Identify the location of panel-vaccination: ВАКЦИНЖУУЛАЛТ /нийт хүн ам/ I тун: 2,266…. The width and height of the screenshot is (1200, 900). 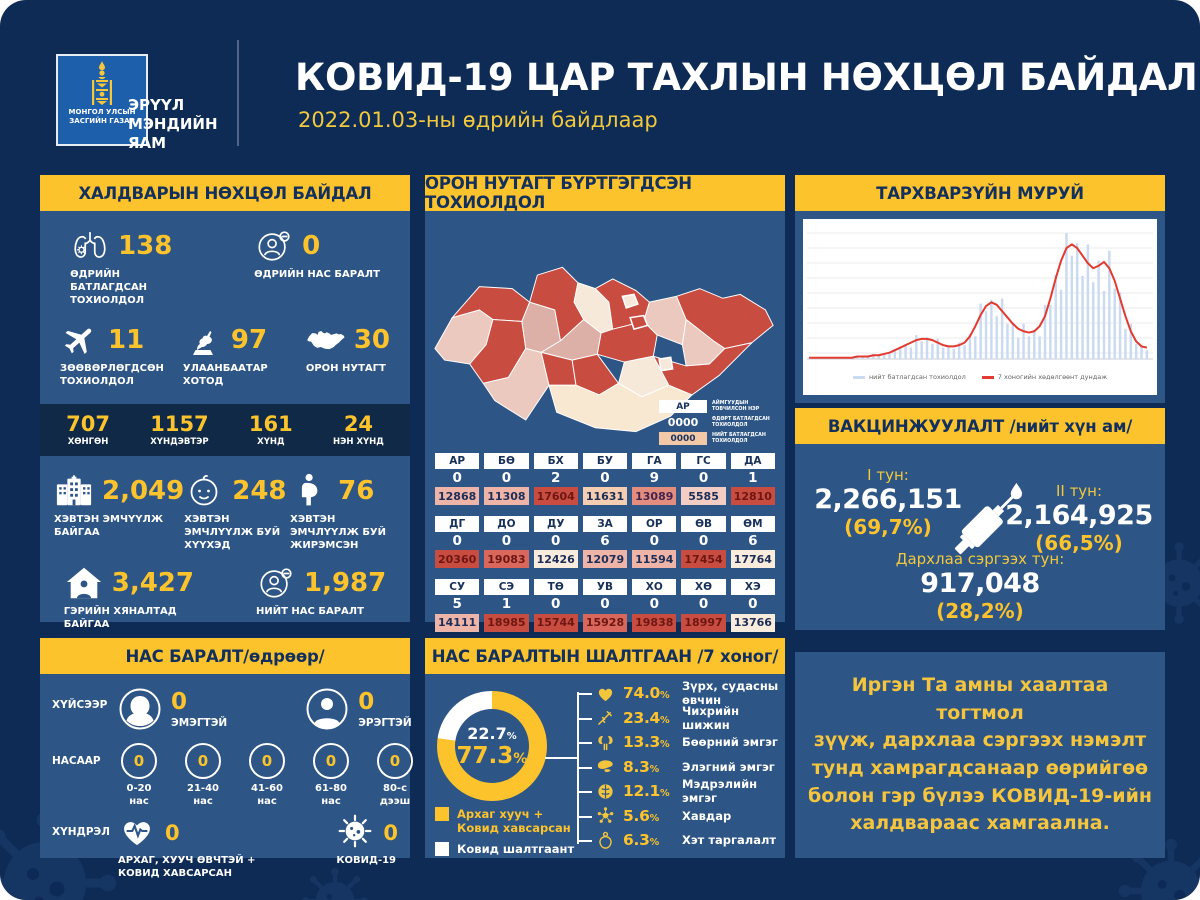
(980, 519).